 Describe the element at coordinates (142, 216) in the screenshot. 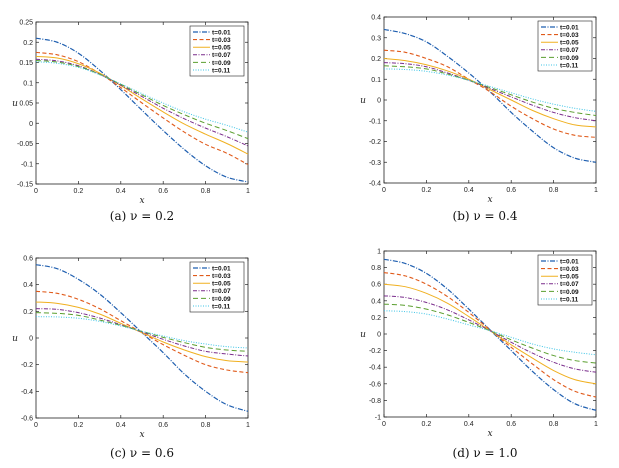

I see `subfigure-caption: (a) ν = 0.2` at that location.